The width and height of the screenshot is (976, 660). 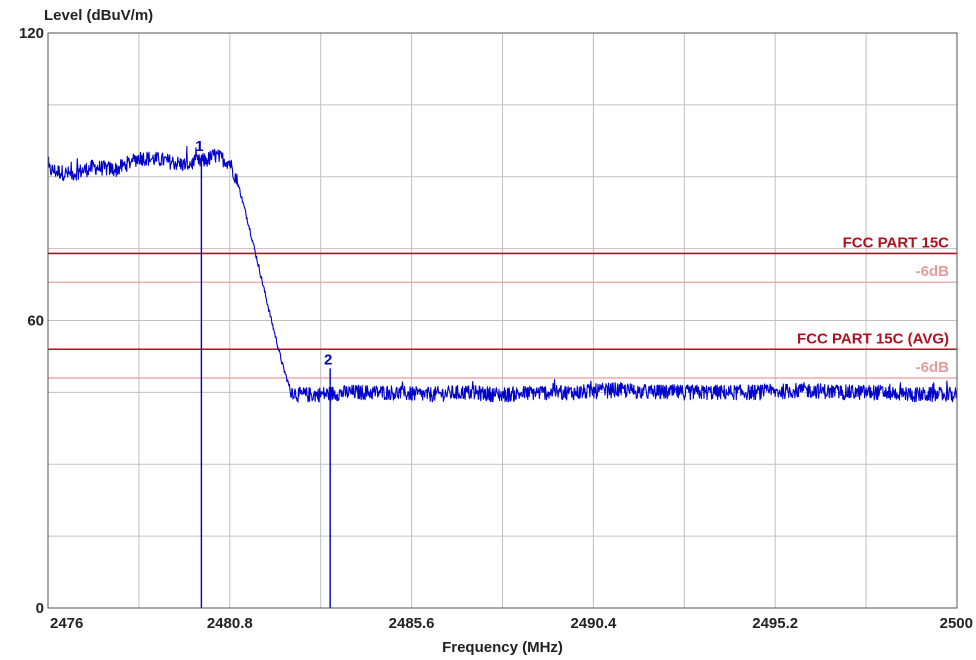 What do you see at coordinates (230, 623) in the screenshot?
I see `x-tick-label: 2480.8` at bounding box center [230, 623].